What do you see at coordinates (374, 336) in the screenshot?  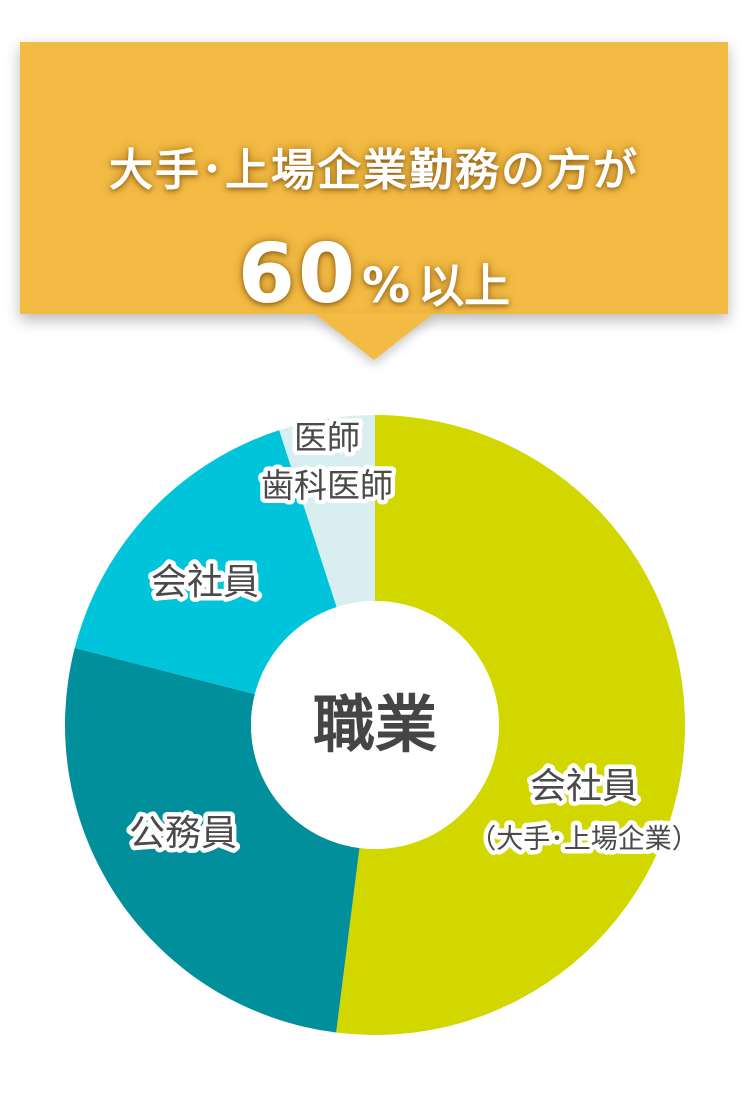 I see `banner-pointer-arrow` at bounding box center [374, 336].